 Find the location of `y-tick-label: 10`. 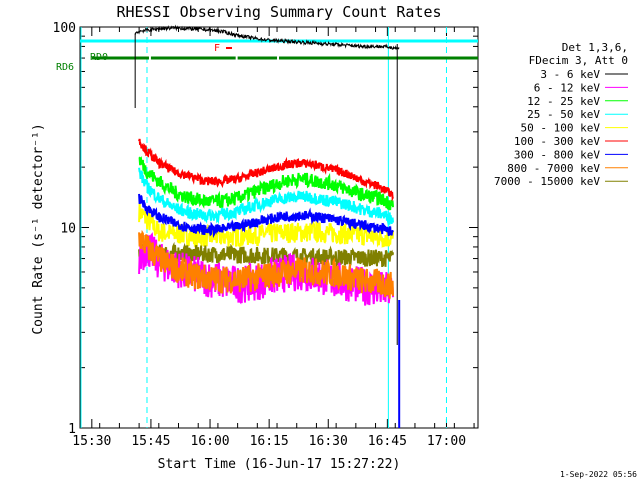

y-tick-label: 10 is located at coordinates (68, 229).